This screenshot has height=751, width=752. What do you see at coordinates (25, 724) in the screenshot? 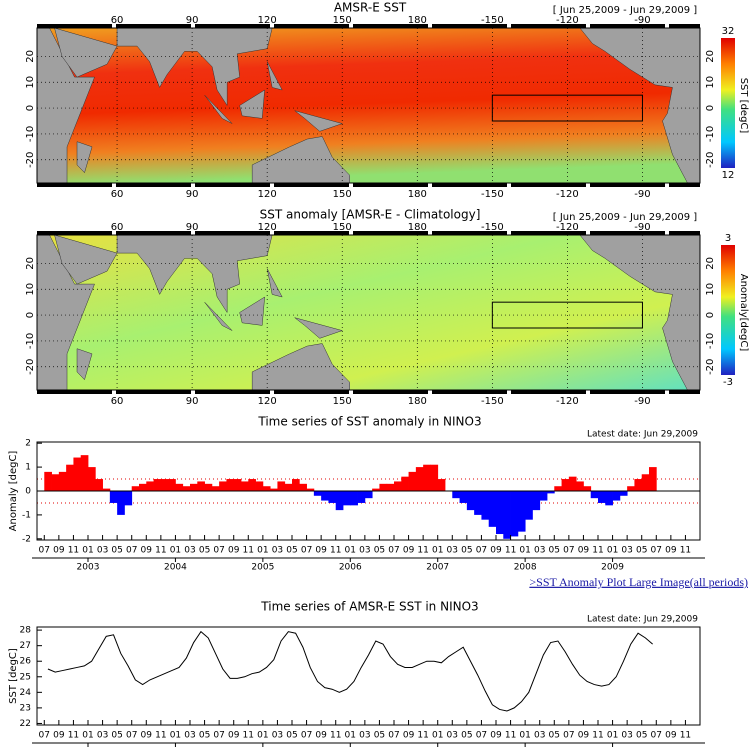
I see `y-tick-label: 22` at bounding box center [25, 724].